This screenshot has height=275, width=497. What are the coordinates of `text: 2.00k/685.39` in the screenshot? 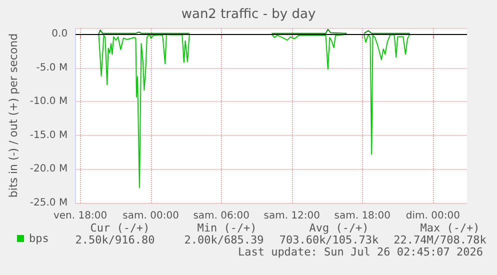 It's located at (224, 240).